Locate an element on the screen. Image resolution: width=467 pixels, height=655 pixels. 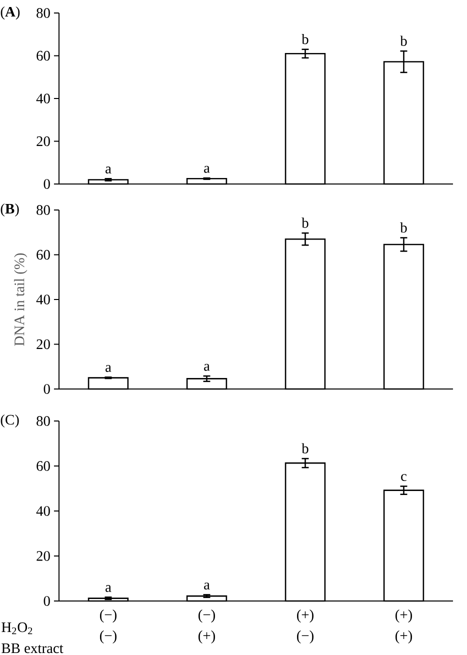
text: BB extract is located at coordinates (32, 649).